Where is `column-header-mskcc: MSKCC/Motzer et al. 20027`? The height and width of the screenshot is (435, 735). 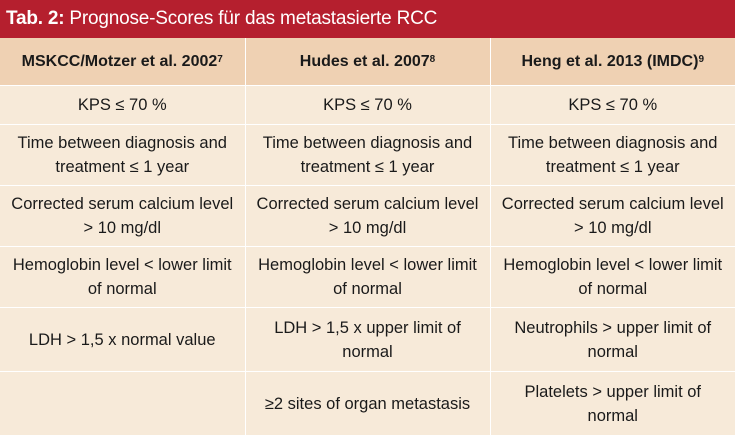 column-header-mskcc: MSKCC/Motzer et al. 20027 is located at coordinates (122, 62).